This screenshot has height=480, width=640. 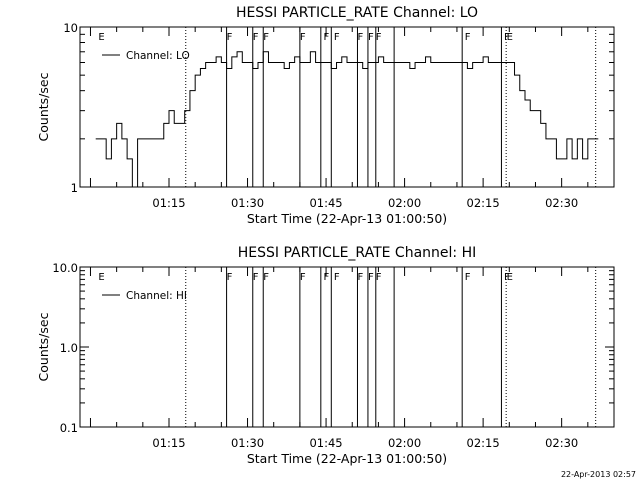 I want to click on legend-label: Channel: HI, so click(x=156, y=296).